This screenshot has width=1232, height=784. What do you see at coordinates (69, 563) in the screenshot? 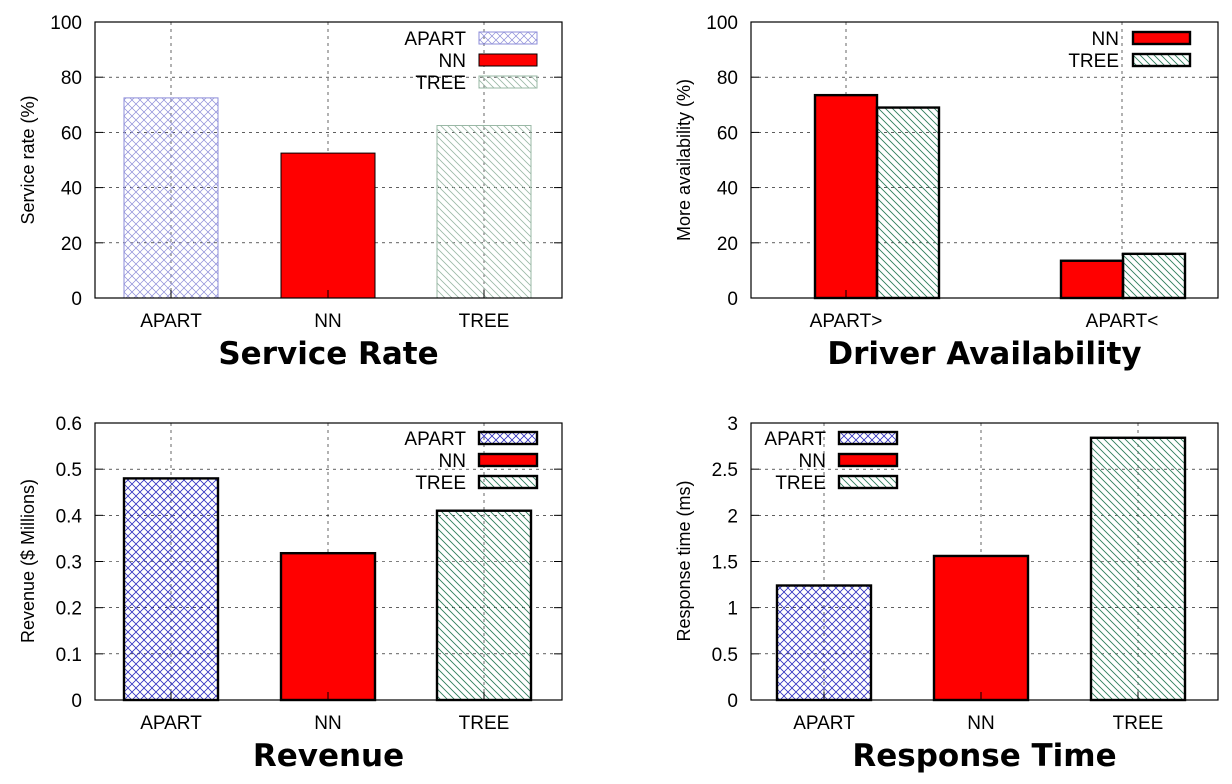
I see `y-tick-label: 0.3` at bounding box center [69, 563].